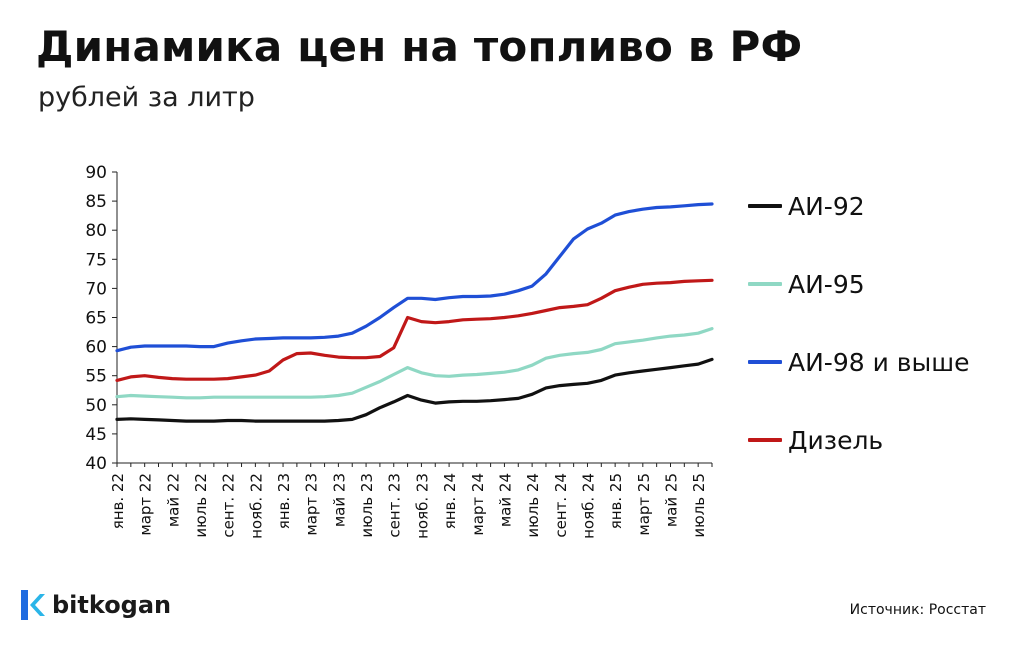  What do you see at coordinates (671, 500) in the screenshot?
I see `x-tick-label: май 25` at bounding box center [671, 500].